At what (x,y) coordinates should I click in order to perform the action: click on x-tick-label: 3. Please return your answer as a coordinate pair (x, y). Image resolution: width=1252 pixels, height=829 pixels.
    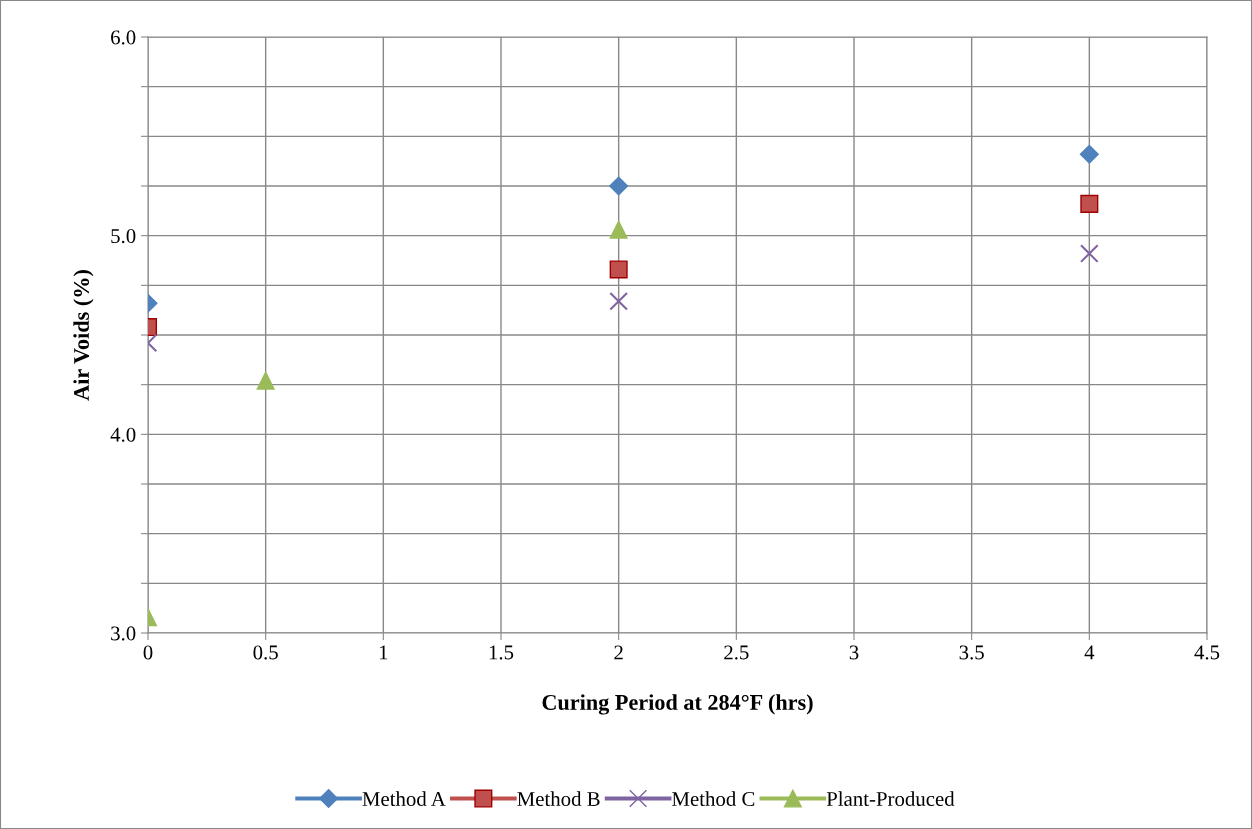
    Looking at the image, I should click on (854, 652).